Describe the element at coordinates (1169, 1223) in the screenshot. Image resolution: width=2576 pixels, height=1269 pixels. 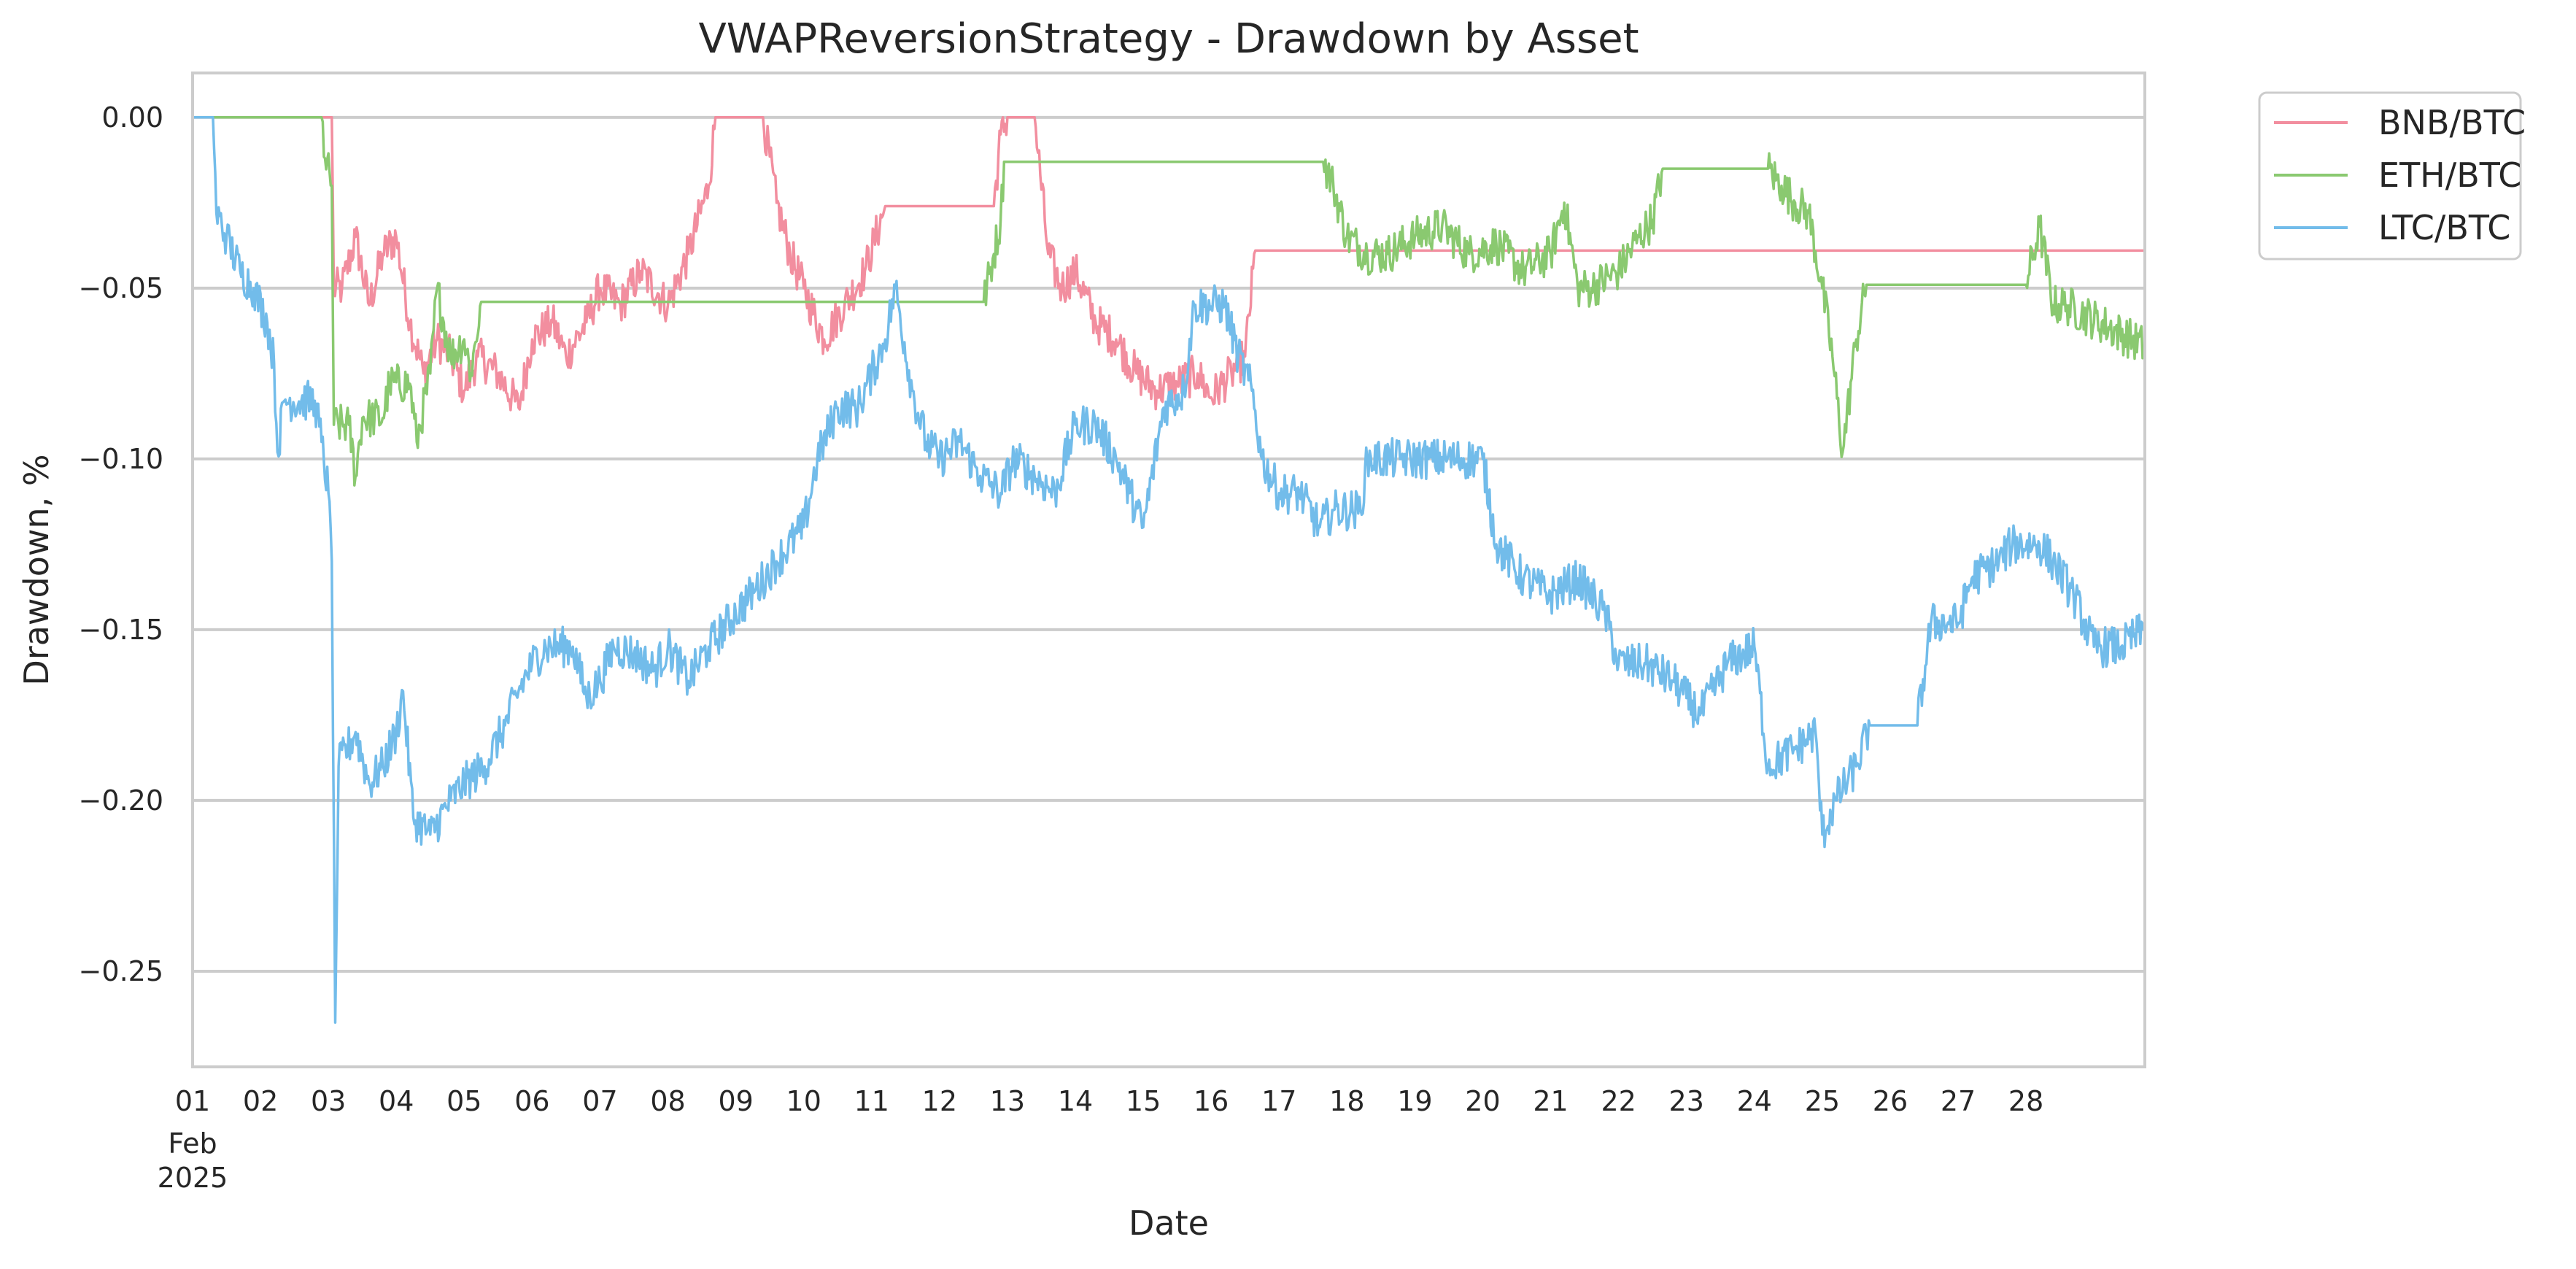
I see `x-axis-label: Date` at that location.